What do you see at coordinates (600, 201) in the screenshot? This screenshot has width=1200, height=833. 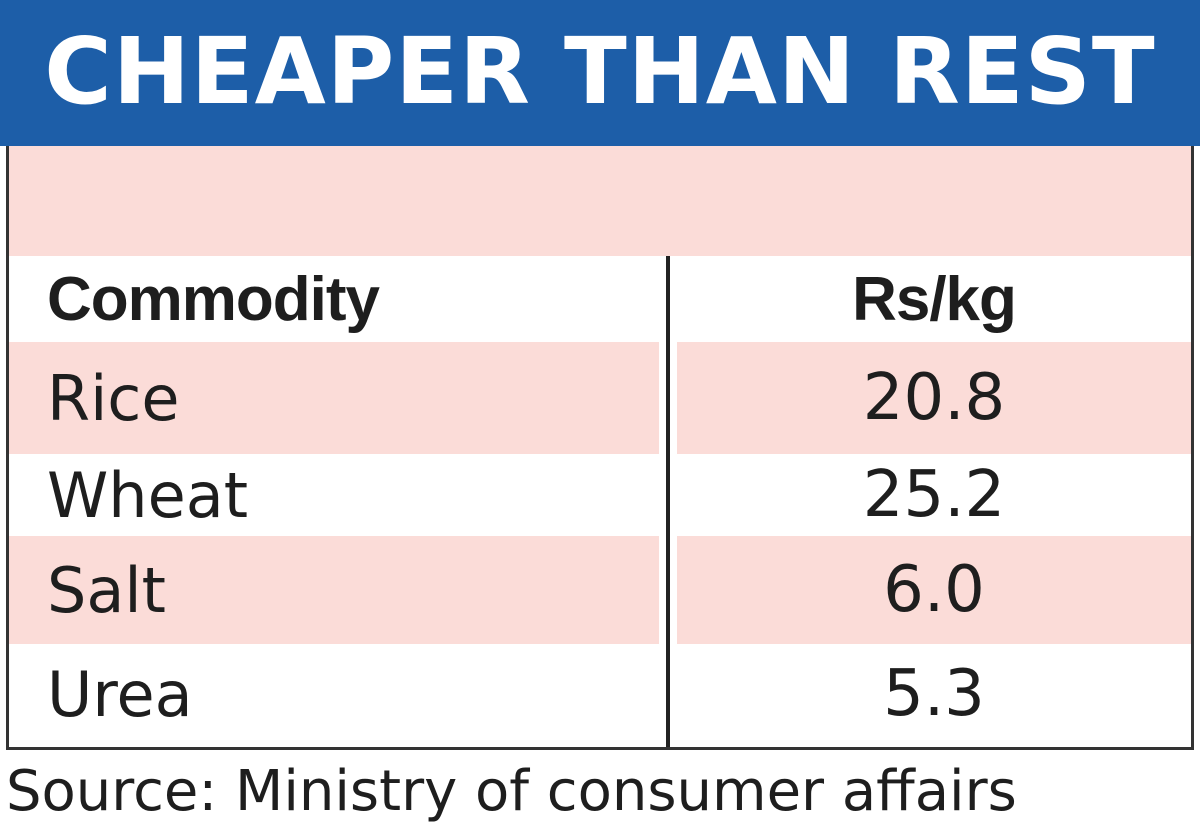 I see `header-band` at bounding box center [600, 201].